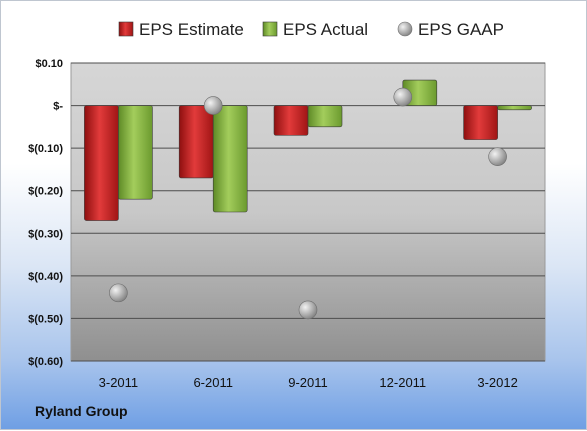  I want to click on y-tick-label: $(0.10), so click(45, 149).